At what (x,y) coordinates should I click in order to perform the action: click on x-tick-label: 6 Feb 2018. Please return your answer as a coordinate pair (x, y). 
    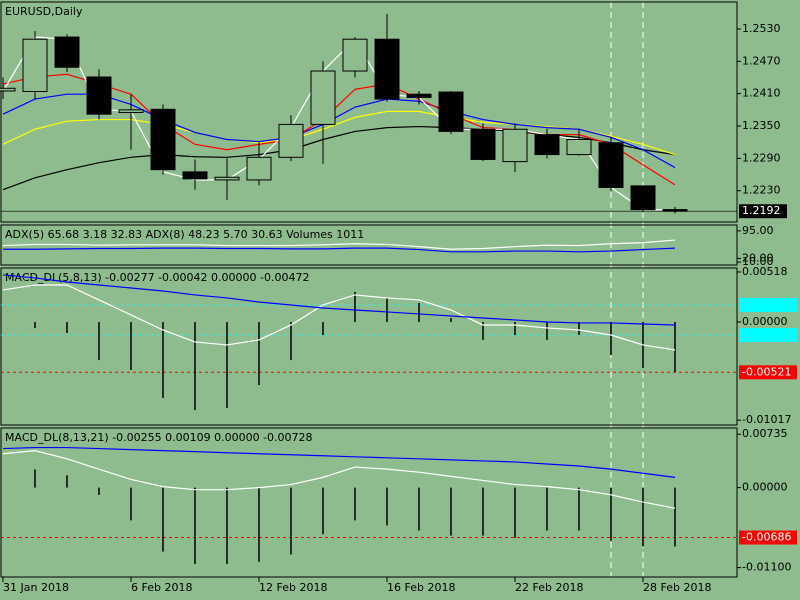
    Looking at the image, I should click on (161, 587).